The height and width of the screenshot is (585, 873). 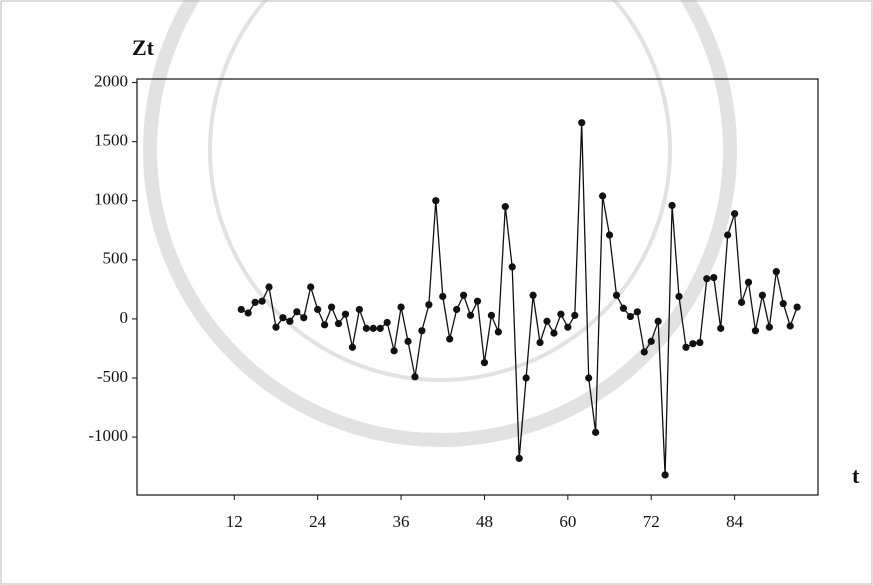 What do you see at coordinates (401, 521) in the screenshot?
I see `x-tick-label: 36` at bounding box center [401, 521].